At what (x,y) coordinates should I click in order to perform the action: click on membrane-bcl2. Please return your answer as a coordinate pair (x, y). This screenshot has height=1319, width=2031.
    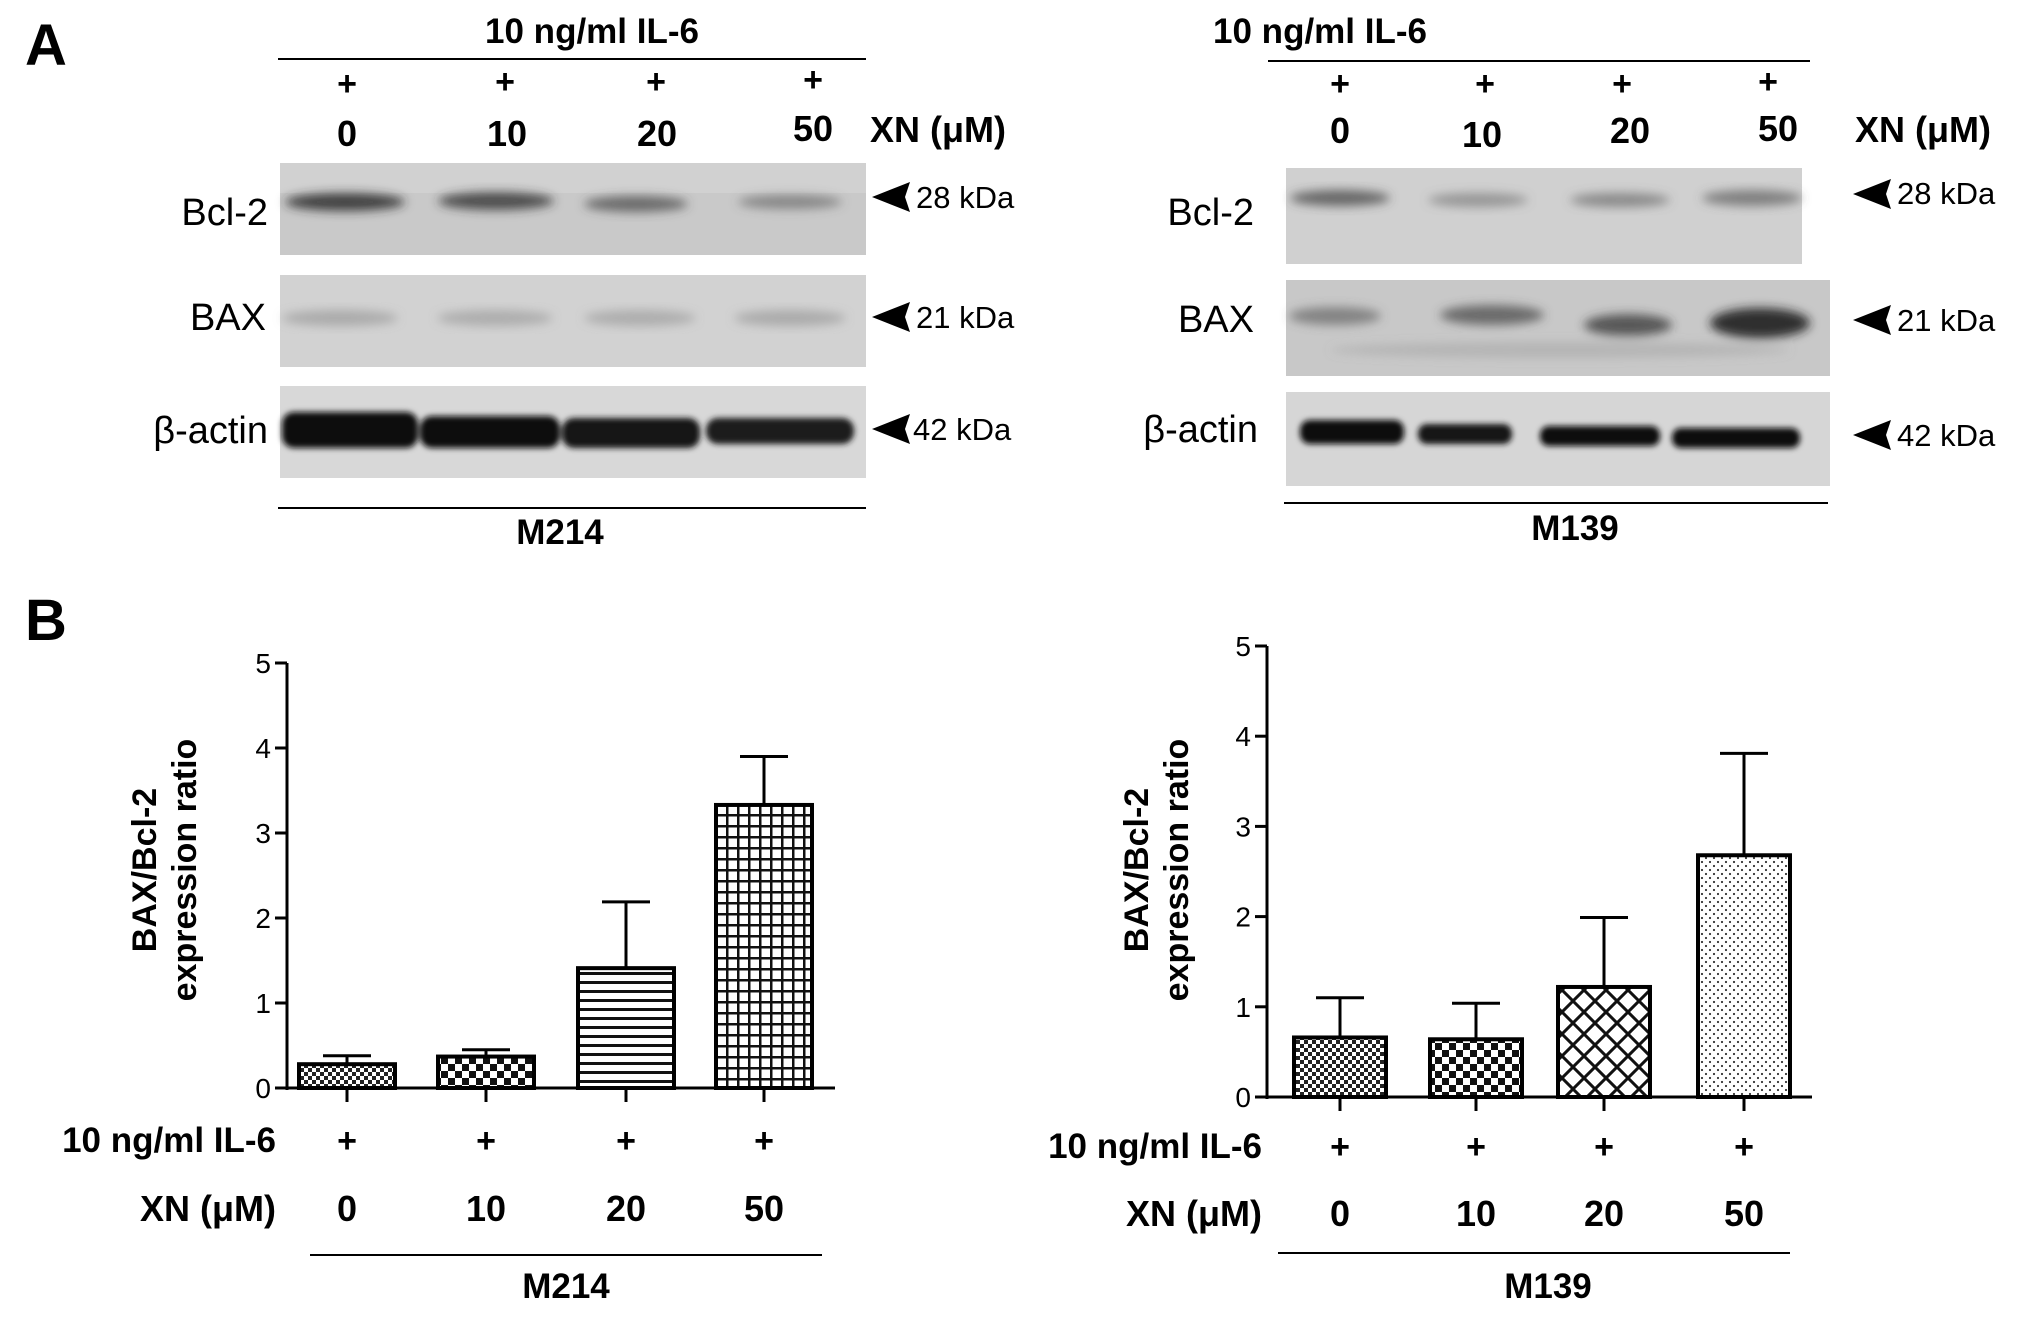
    Looking at the image, I should click on (1544, 216).